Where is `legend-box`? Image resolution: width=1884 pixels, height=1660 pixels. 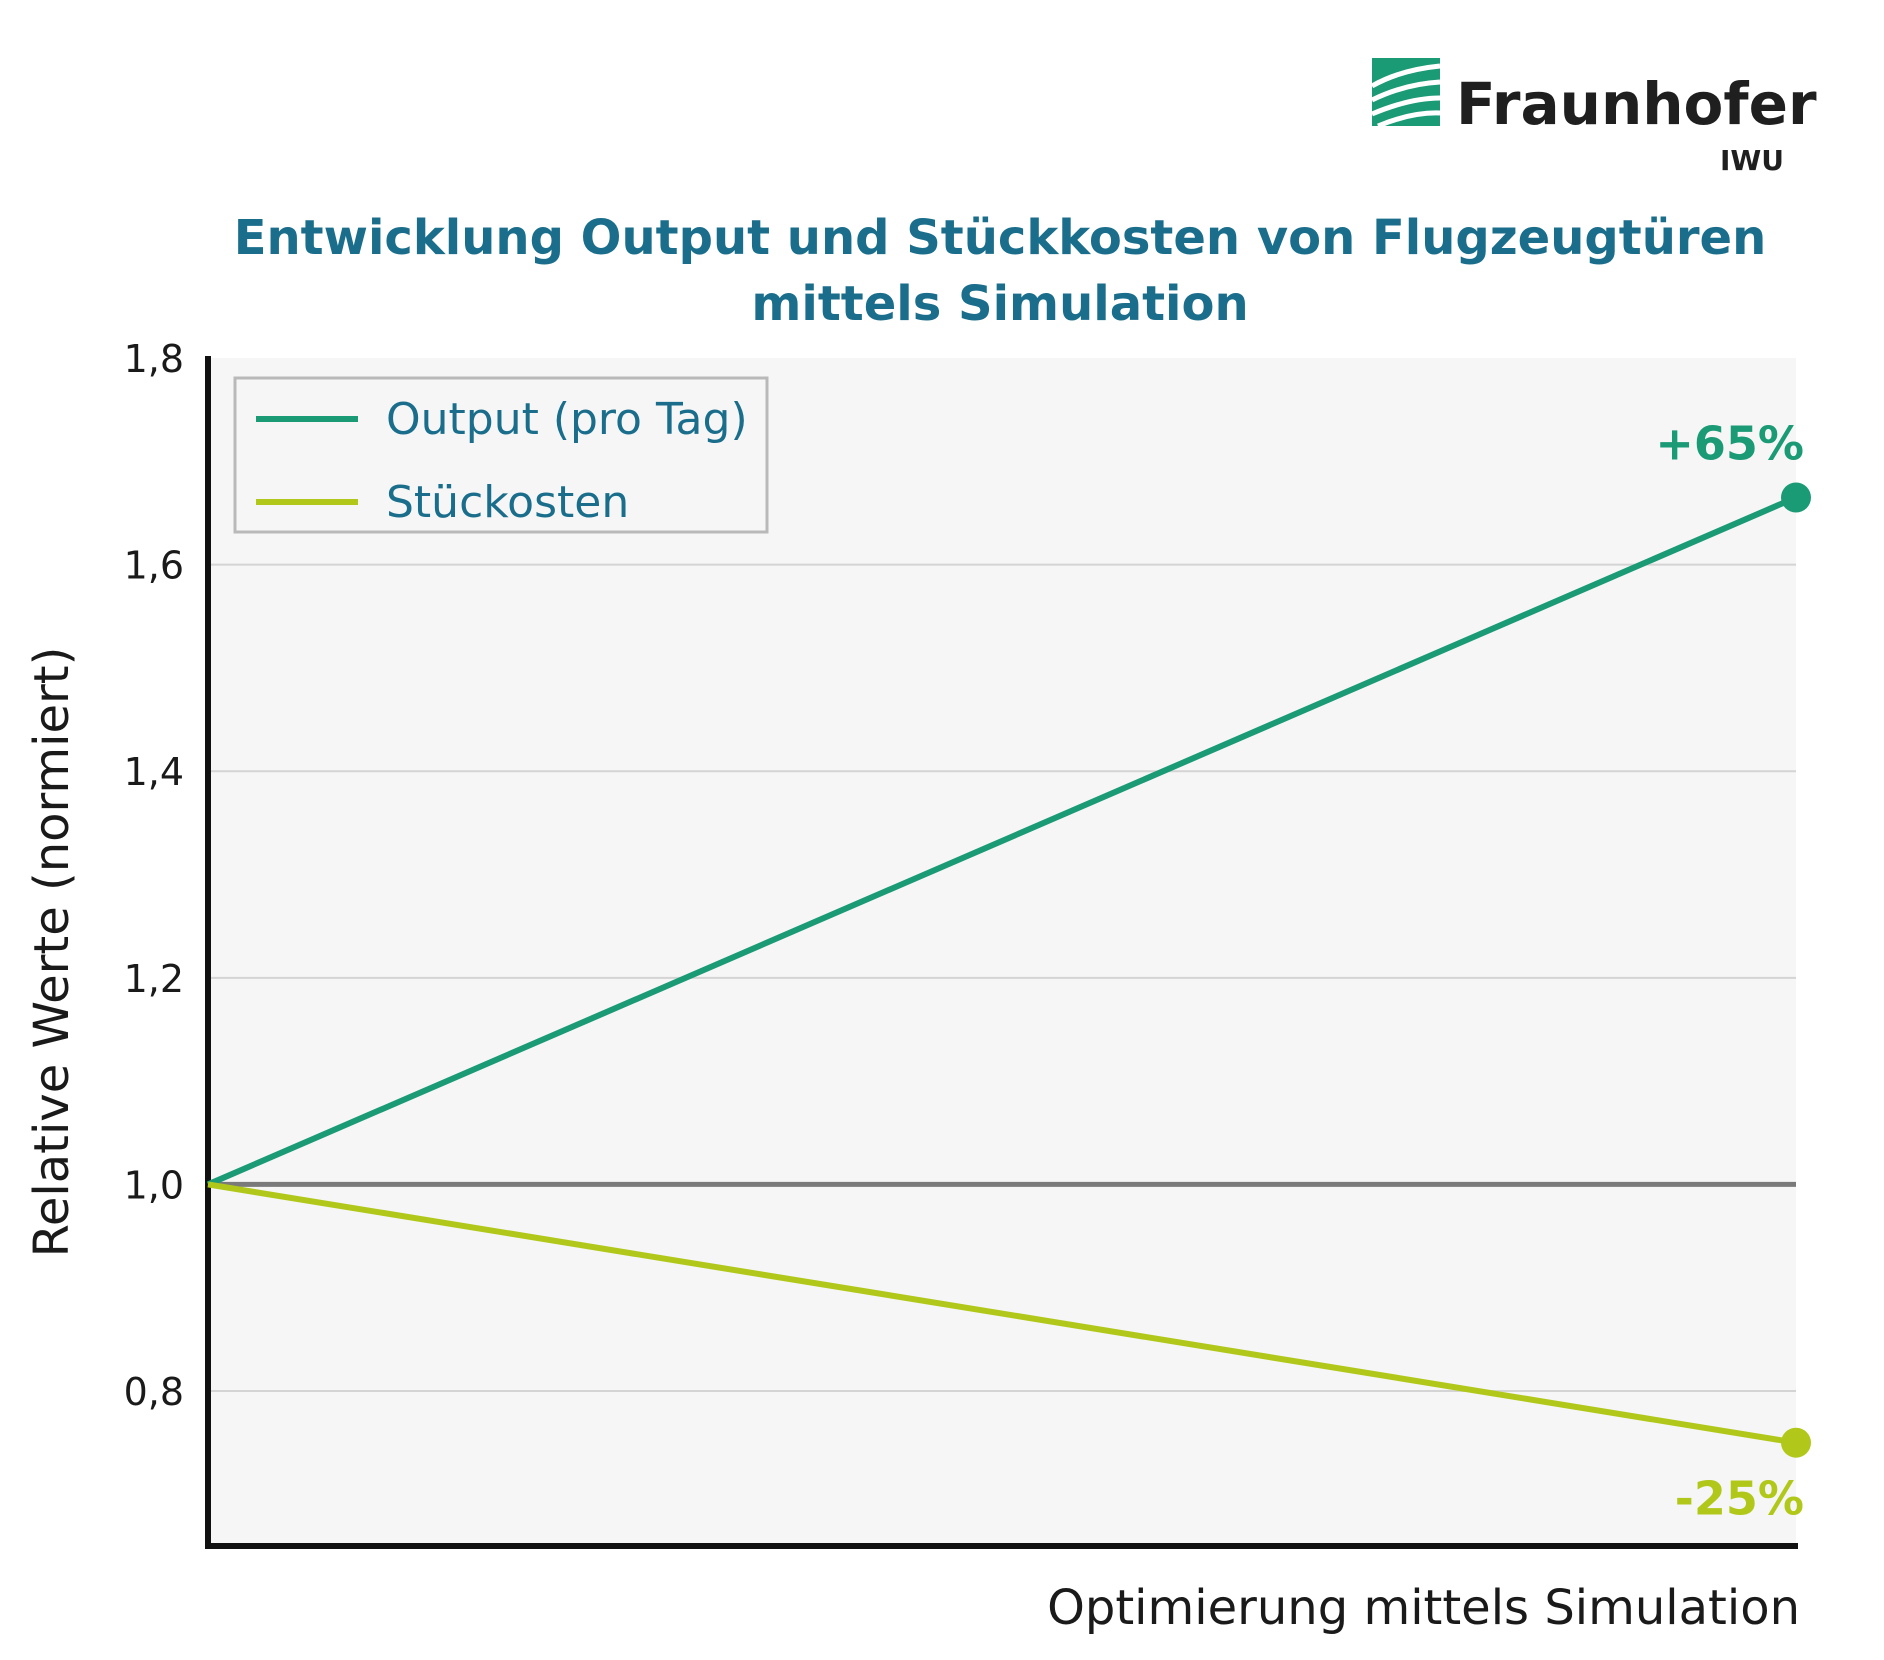 legend-box is located at coordinates (501, 455).